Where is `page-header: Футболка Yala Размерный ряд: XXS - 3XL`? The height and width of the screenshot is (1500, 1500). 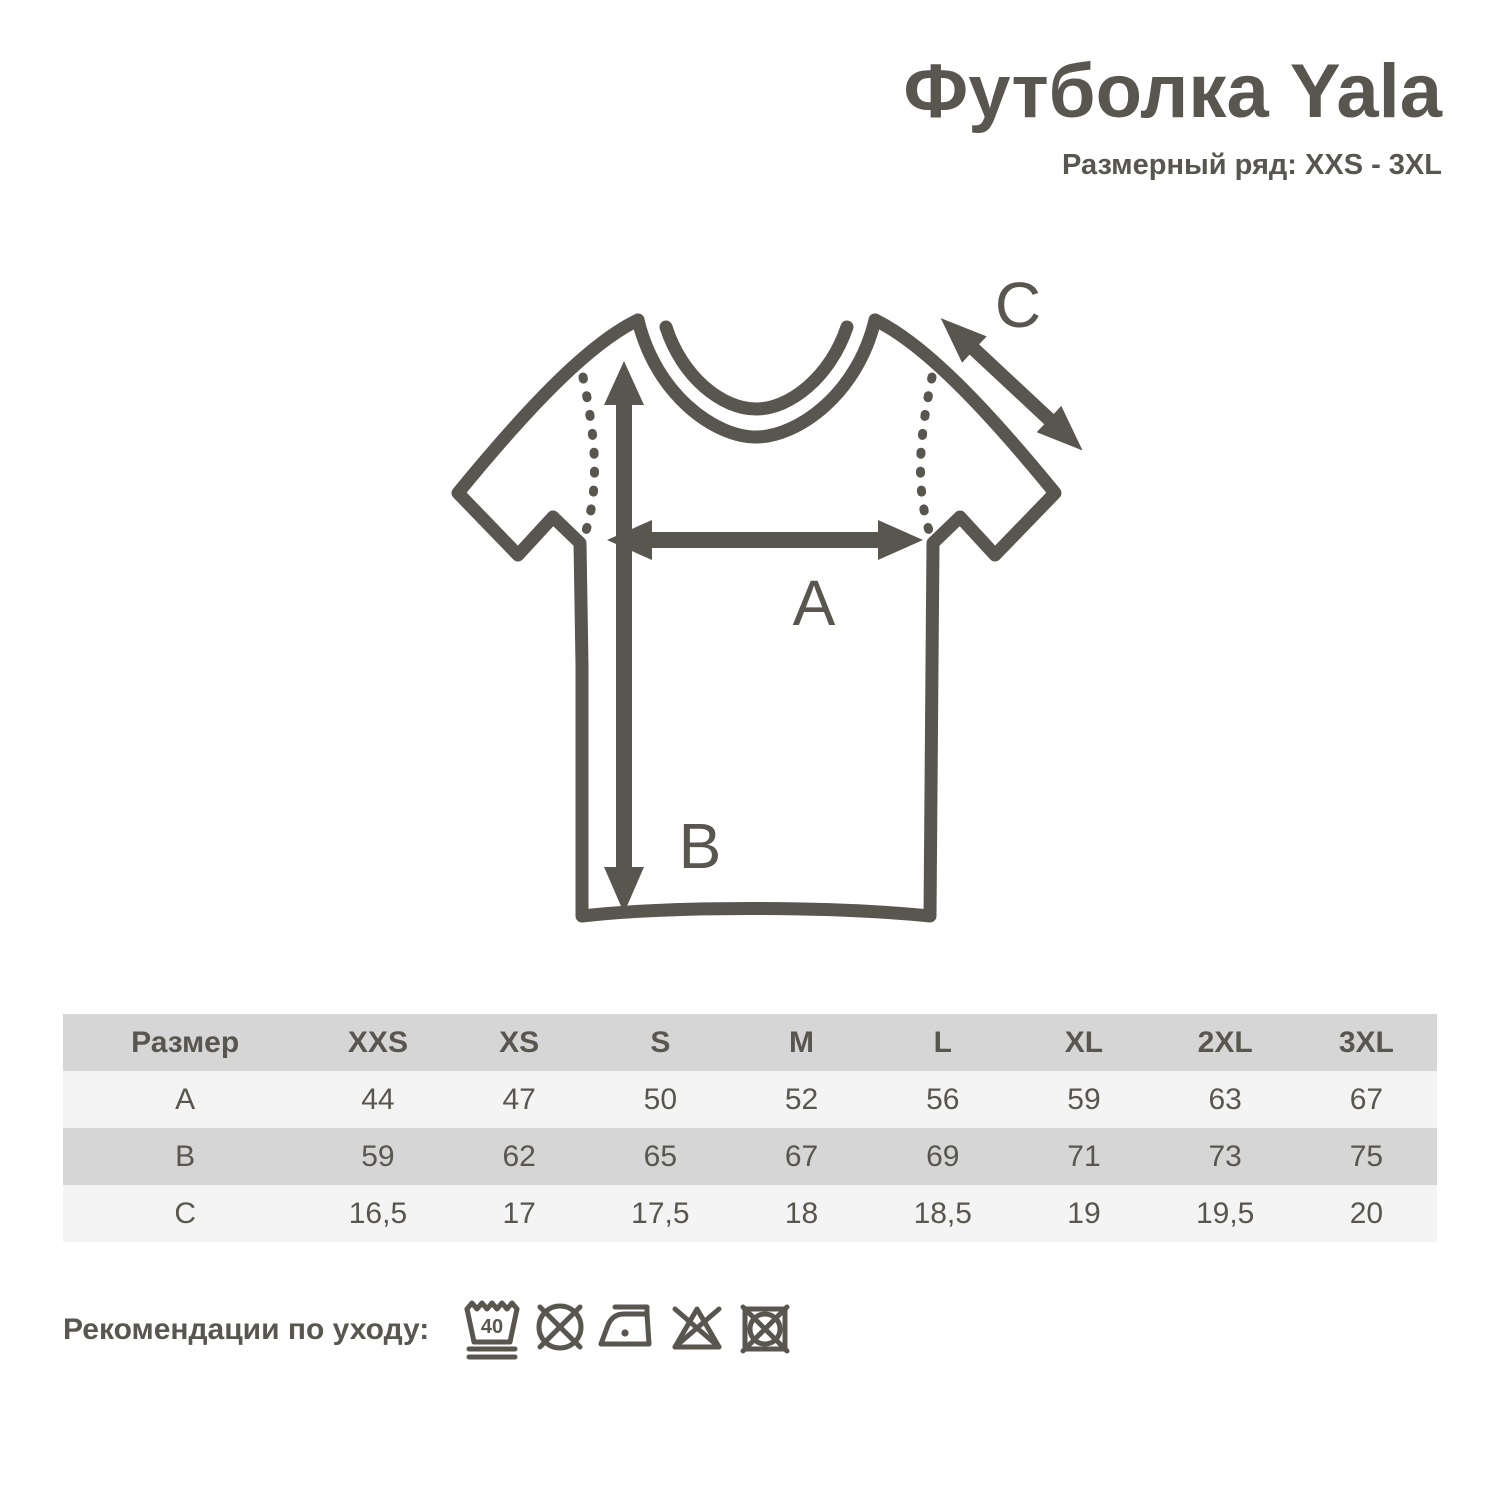
page-header: Футболка Yala Размерный ряд: XXS - 3XL is located at coordinates (1172, 115).